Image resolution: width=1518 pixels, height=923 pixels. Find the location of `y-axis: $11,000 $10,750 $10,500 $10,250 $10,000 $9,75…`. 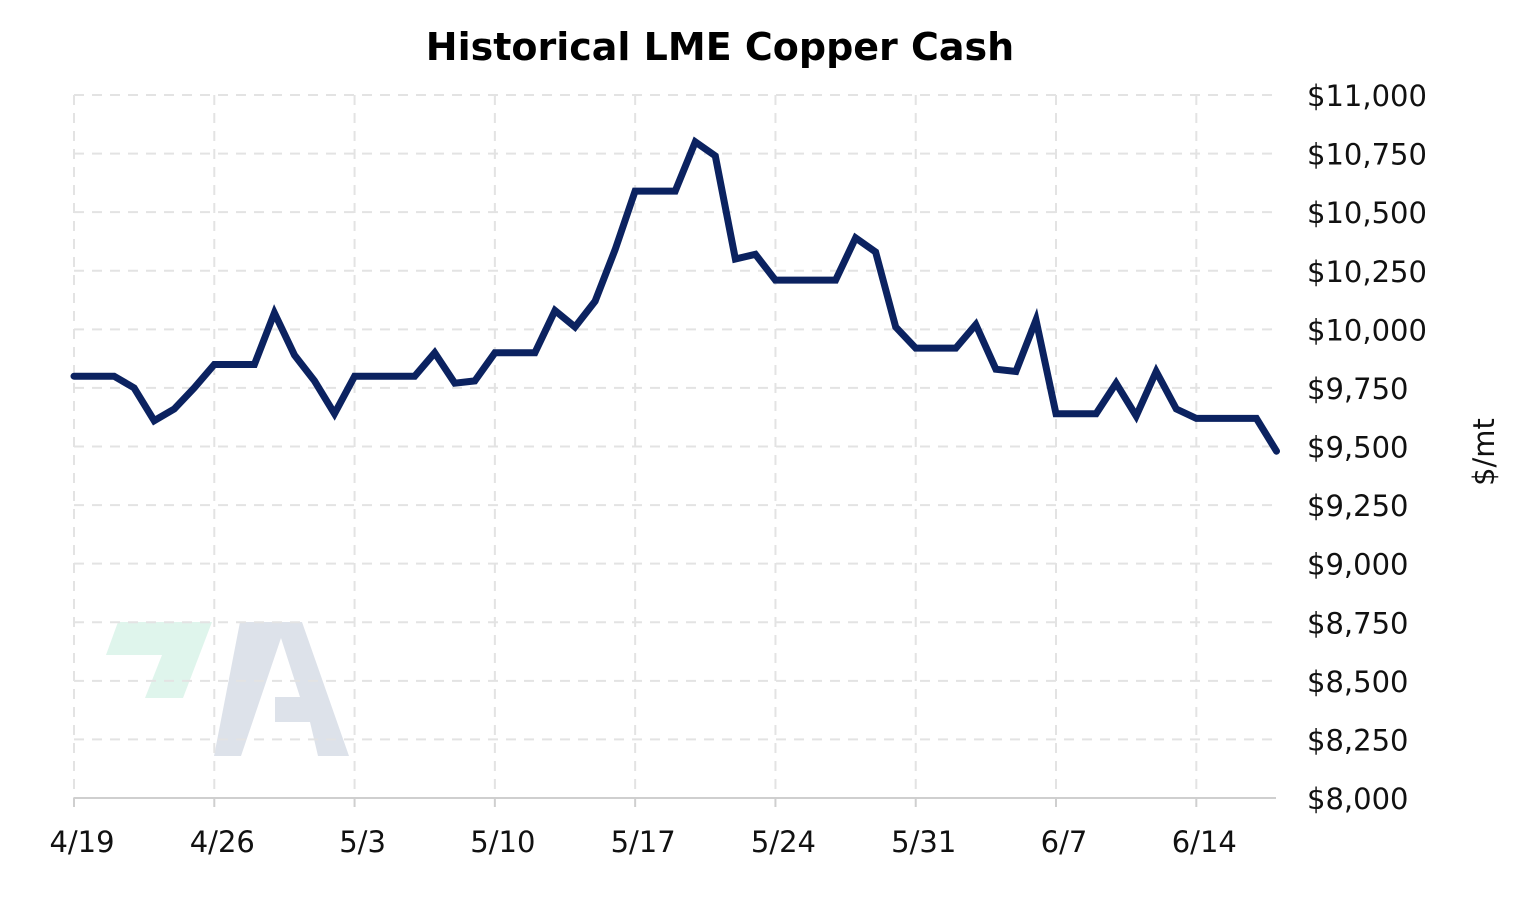

y-axis: $11,000 $10,750 $10,500 $10,250 $10,000 $9,75… is located at coordinates (1367, 447).